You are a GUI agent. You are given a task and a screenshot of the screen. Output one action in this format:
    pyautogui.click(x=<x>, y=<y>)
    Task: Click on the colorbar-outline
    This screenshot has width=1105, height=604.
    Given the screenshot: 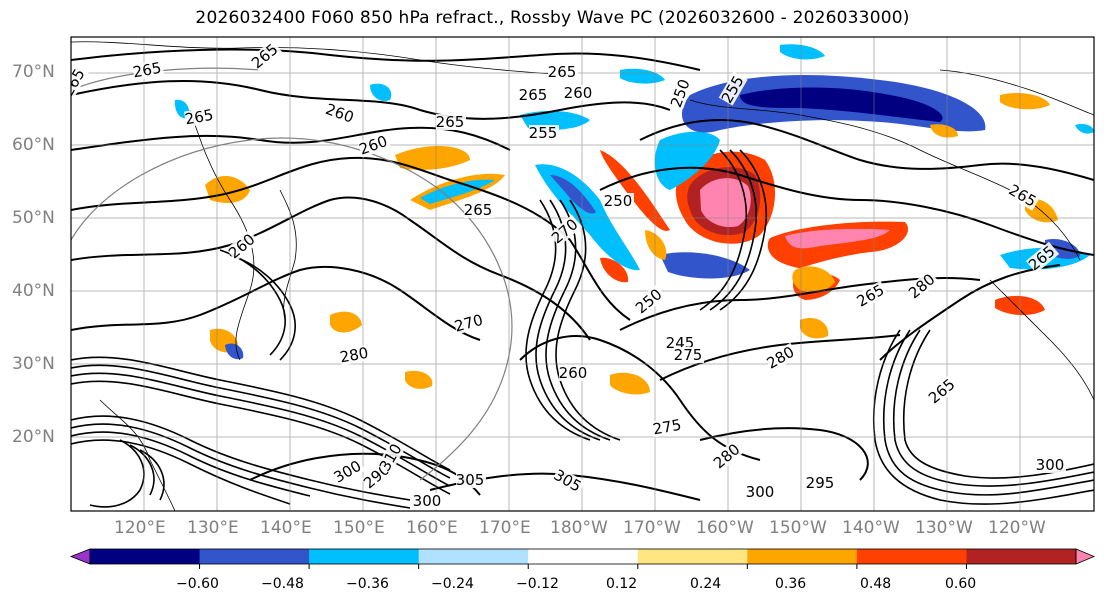 What is the action you would take?
    pyautogui.click(x=583, y=556)
    